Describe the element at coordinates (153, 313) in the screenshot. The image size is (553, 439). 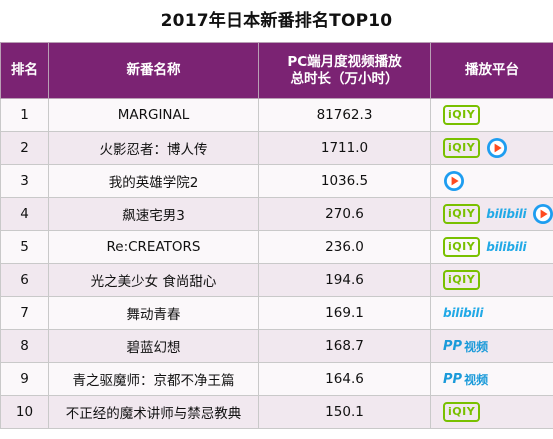
I see `name-cell: 舞动青春` at that location.